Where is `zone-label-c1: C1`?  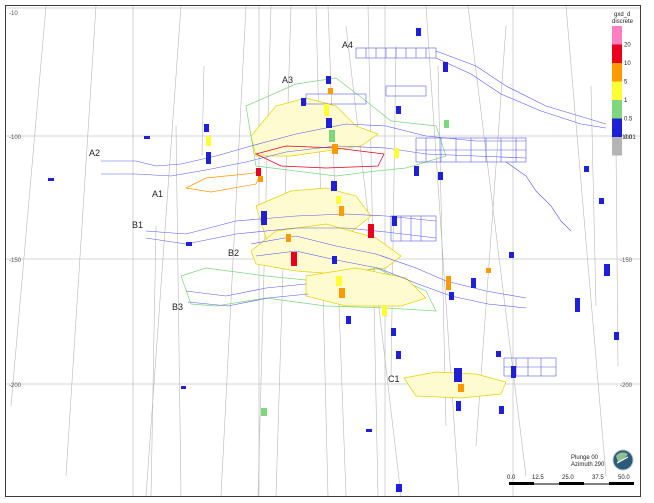
zone-label-c1: C1 is located at coordinates (394, 379).